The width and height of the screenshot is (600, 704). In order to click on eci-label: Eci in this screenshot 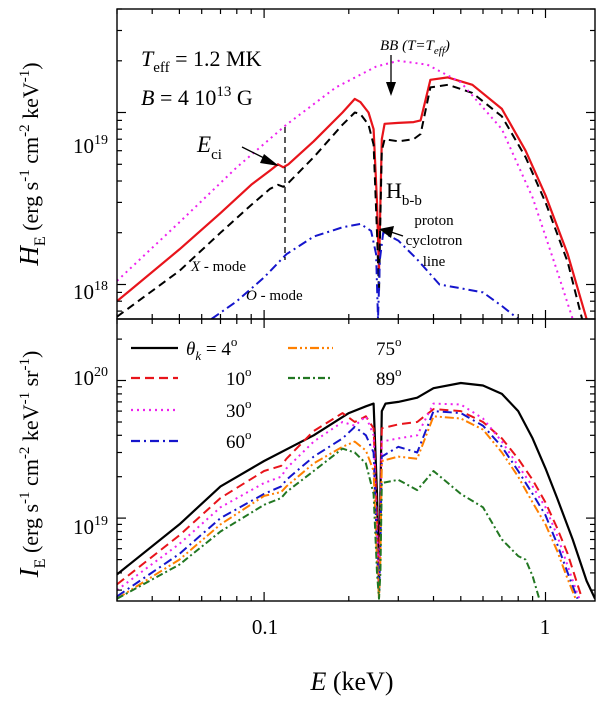, I will do `click(209, 147)`.